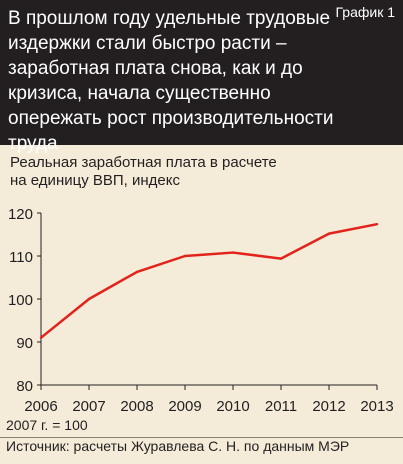 The height and width of the screenshot is (464, 403). I want to click on x-tick-label: 2013, so click(376, 406).